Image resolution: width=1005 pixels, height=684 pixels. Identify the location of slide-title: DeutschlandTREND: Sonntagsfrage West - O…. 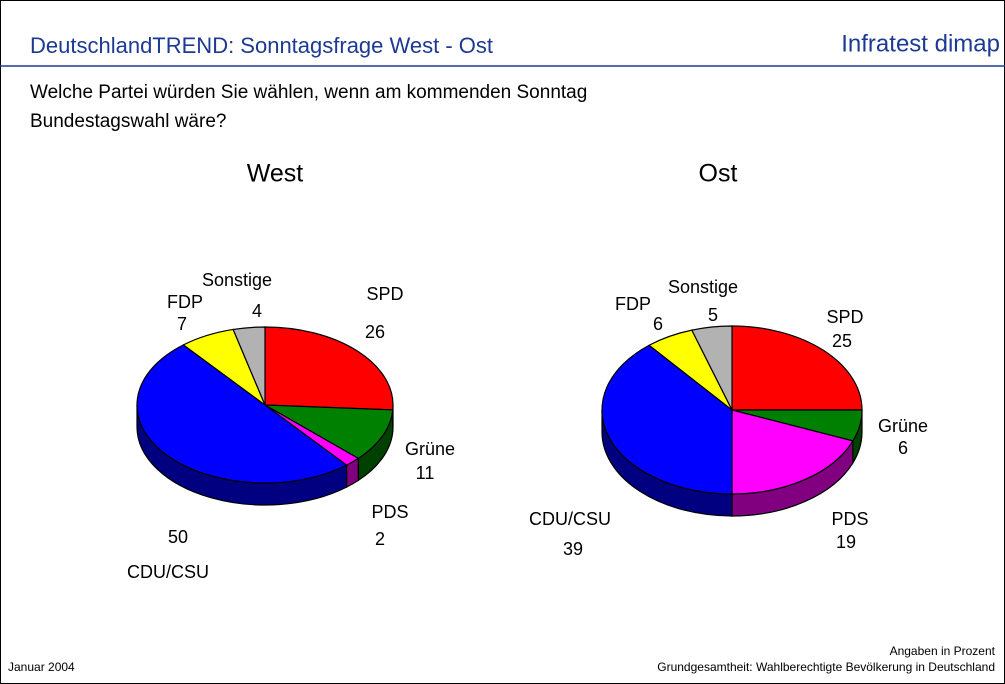
(261, 45).